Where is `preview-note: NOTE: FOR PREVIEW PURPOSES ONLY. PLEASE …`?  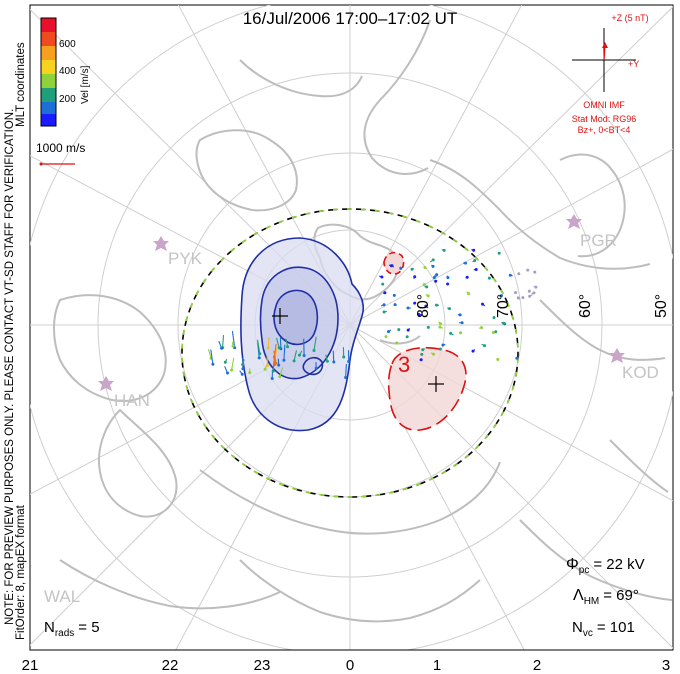 preview-note: NOTE: FOR PREVIEW PURPOSES ONLY. PLEASE … is located at coordinates (10, 367).